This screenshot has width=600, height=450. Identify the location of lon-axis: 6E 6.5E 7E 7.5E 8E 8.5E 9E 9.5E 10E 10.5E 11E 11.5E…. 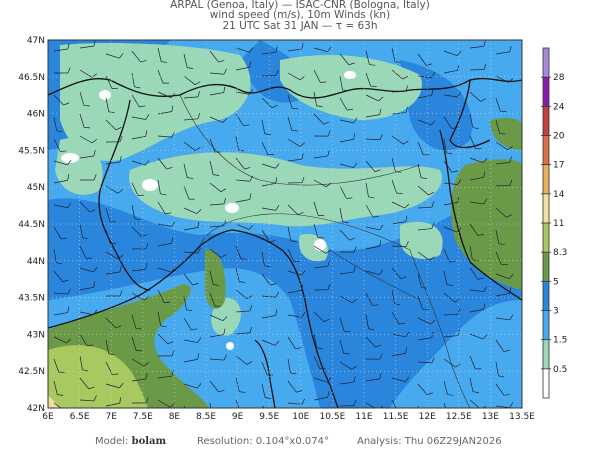
(288, 417).